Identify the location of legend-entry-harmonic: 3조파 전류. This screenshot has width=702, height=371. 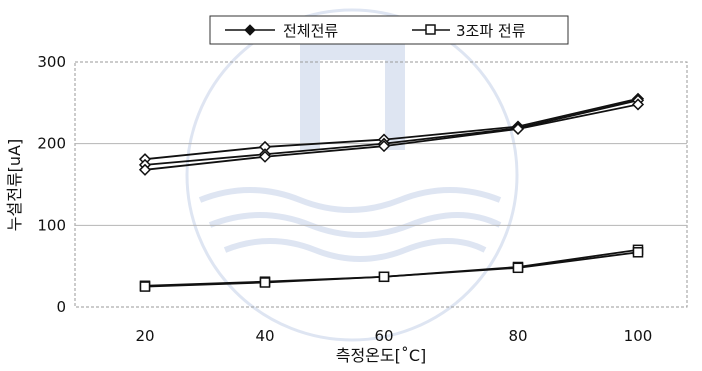
(469, 31).